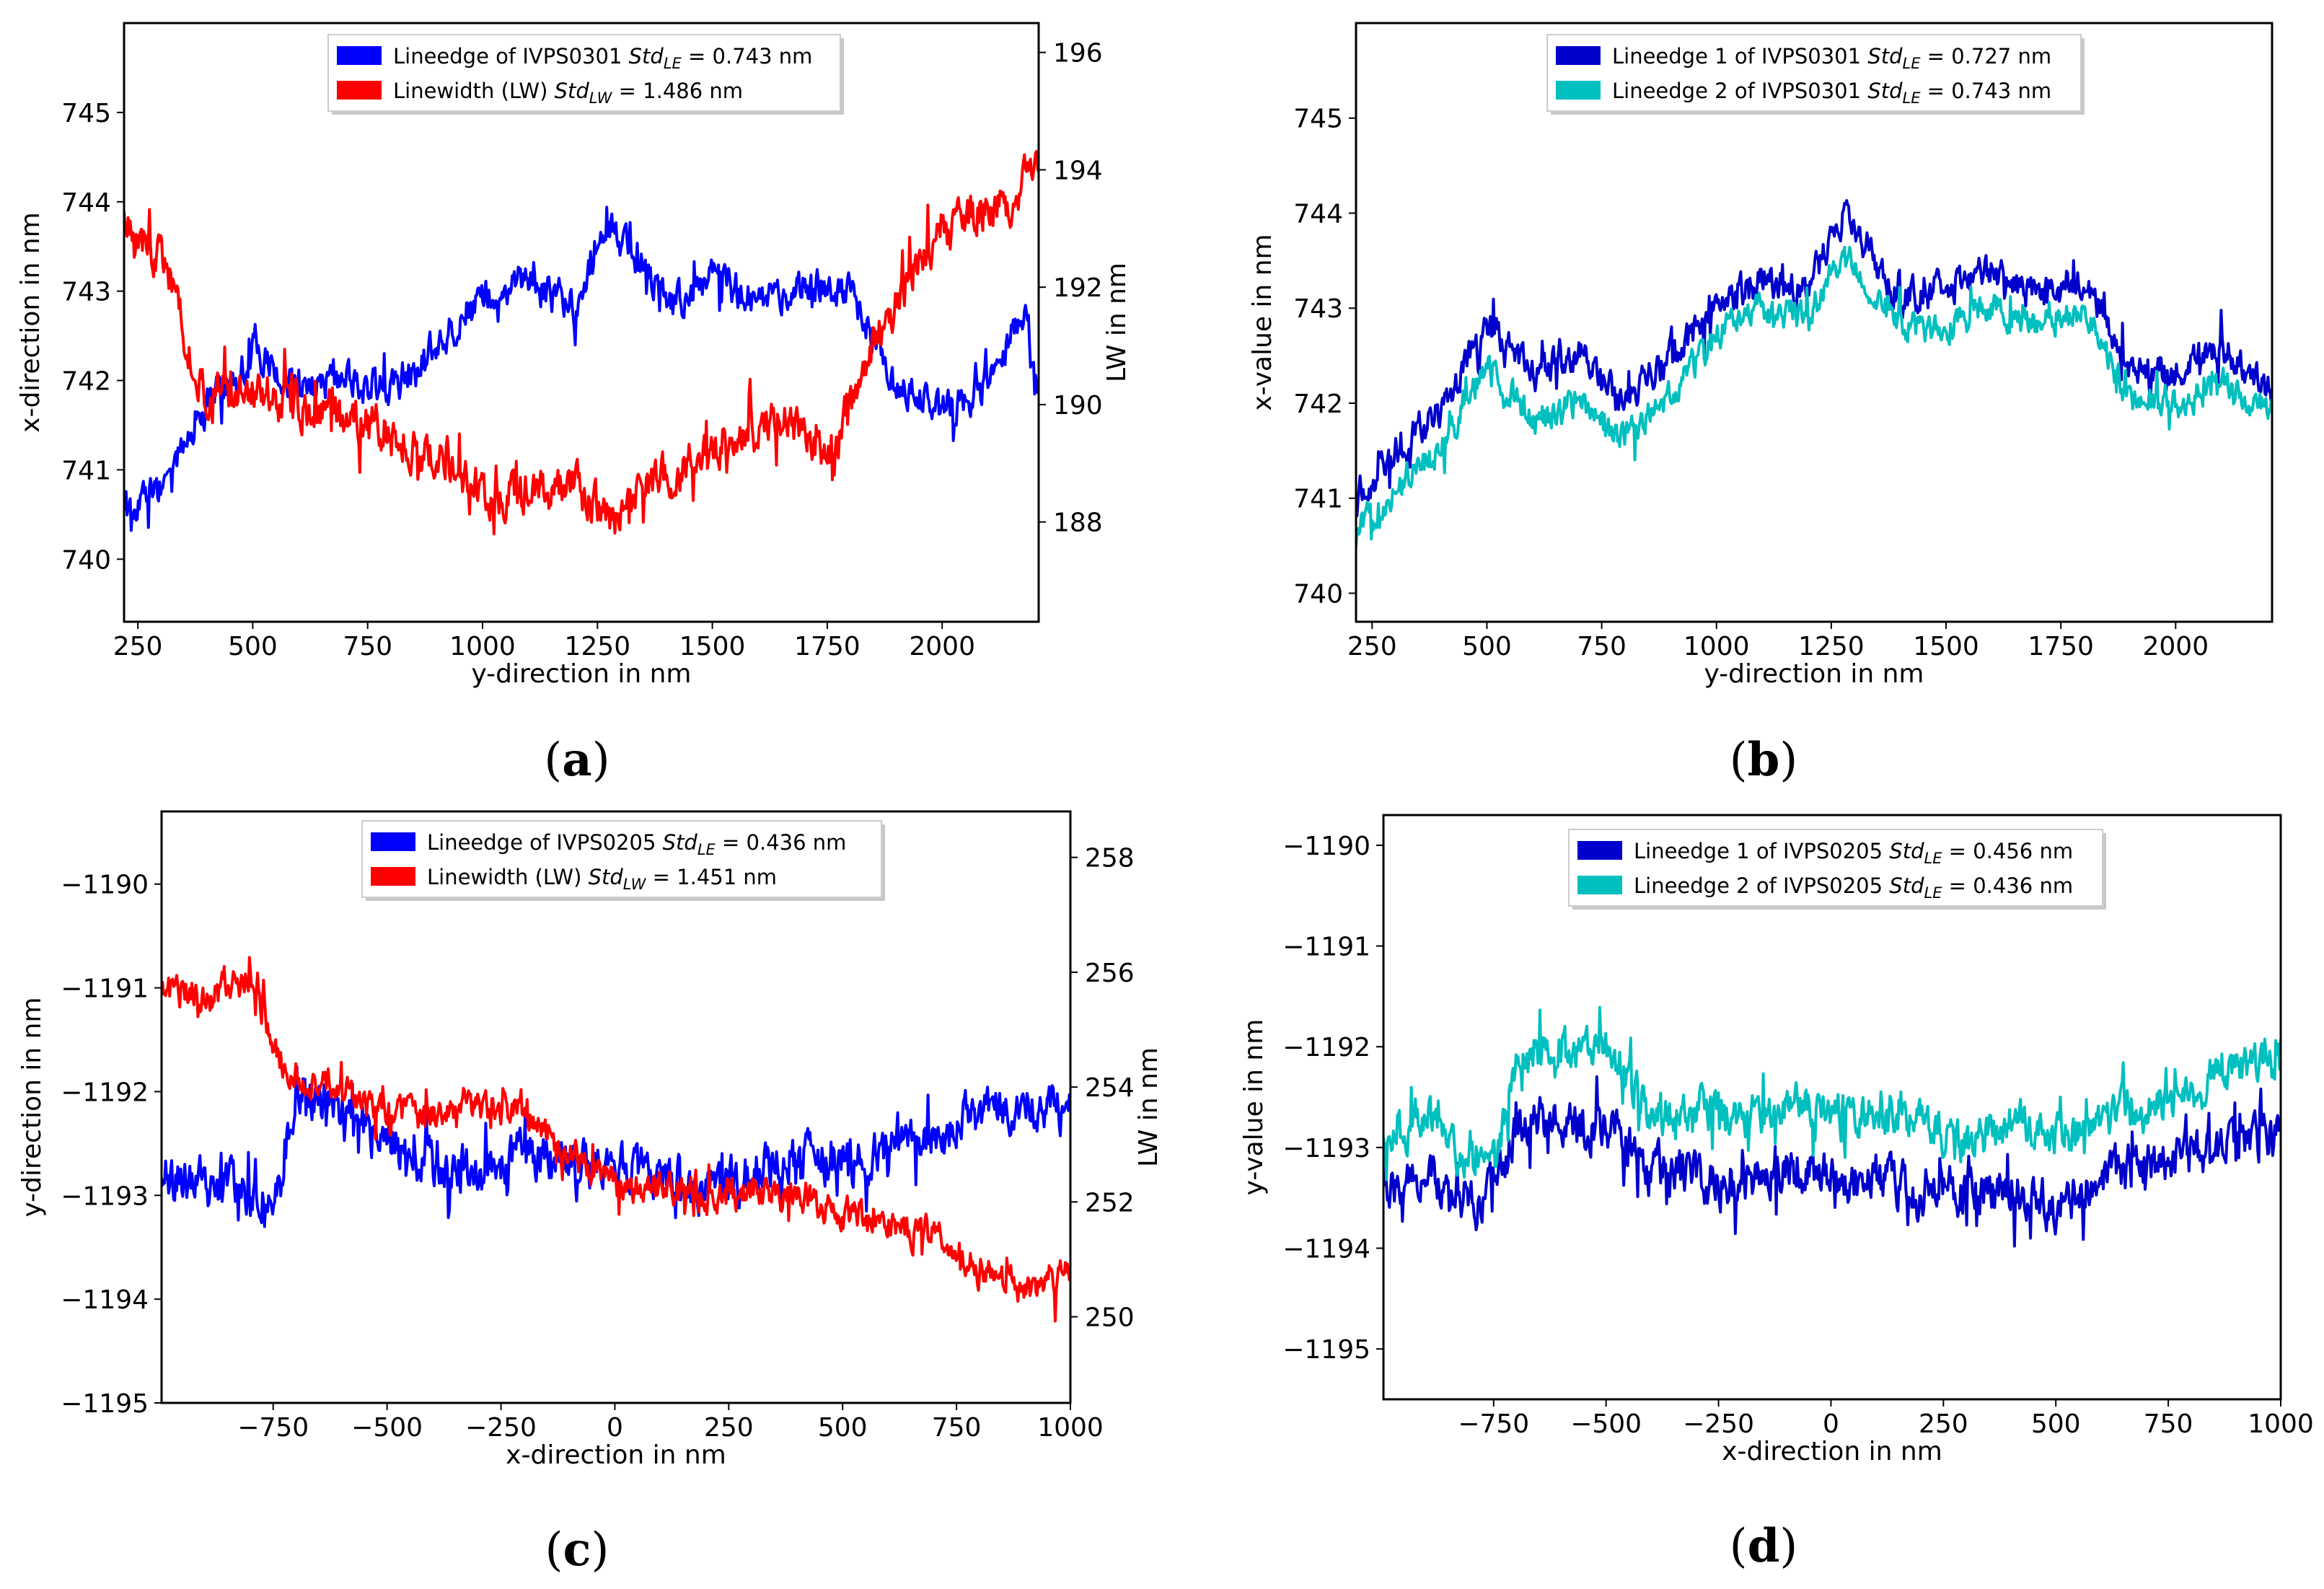  I want to click on x-tick-label: 0, so click(1831, 1424).